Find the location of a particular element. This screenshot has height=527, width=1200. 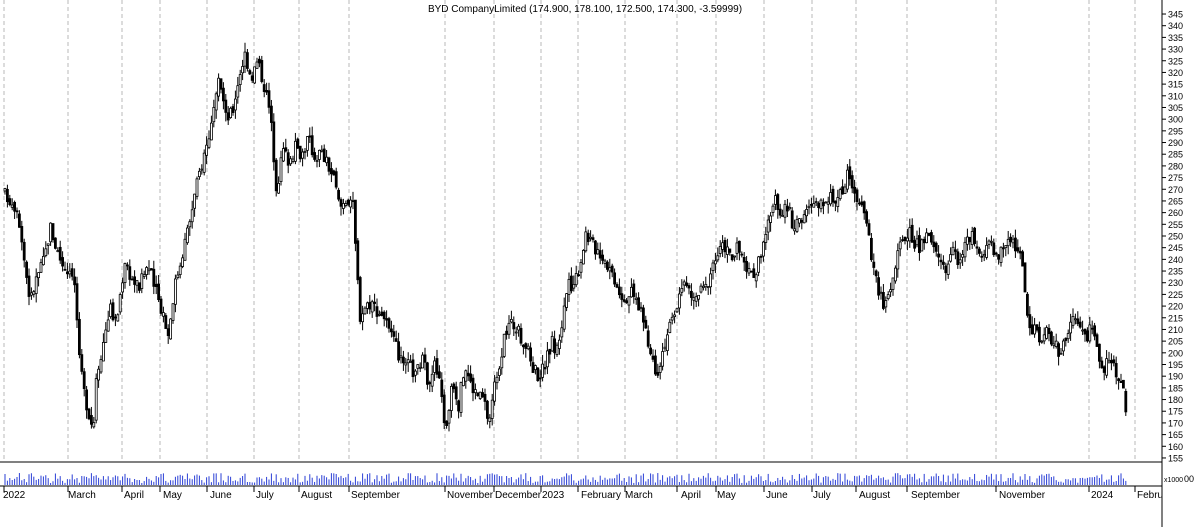

price-tick-label: 155 is located at coordinates (1175, 458).